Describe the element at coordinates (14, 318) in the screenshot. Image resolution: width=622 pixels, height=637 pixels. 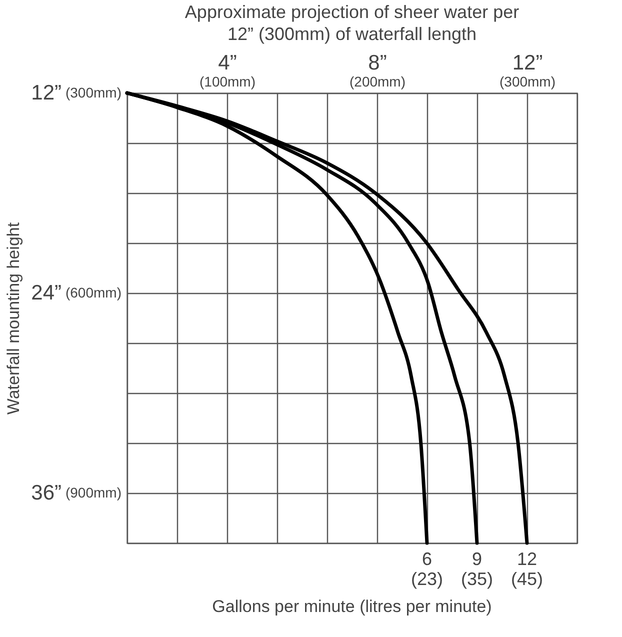
I see `y-axis-title: Waterfall mounting height` at that location.